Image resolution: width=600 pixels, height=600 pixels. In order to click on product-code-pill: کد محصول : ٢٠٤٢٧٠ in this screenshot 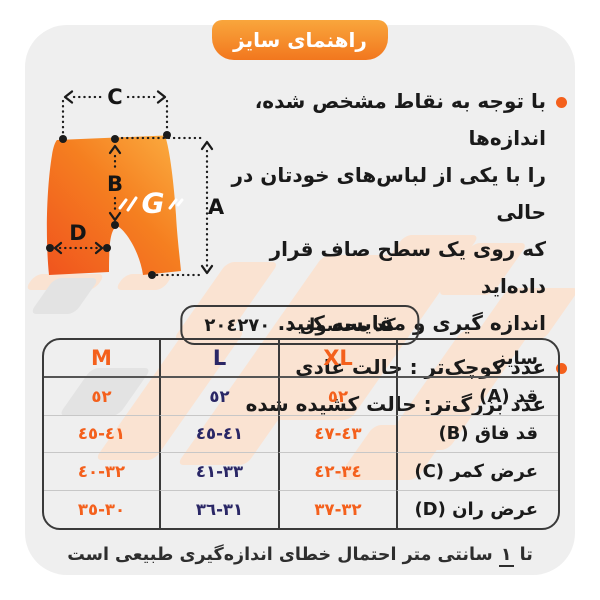, I will do `click(300, 325)`.